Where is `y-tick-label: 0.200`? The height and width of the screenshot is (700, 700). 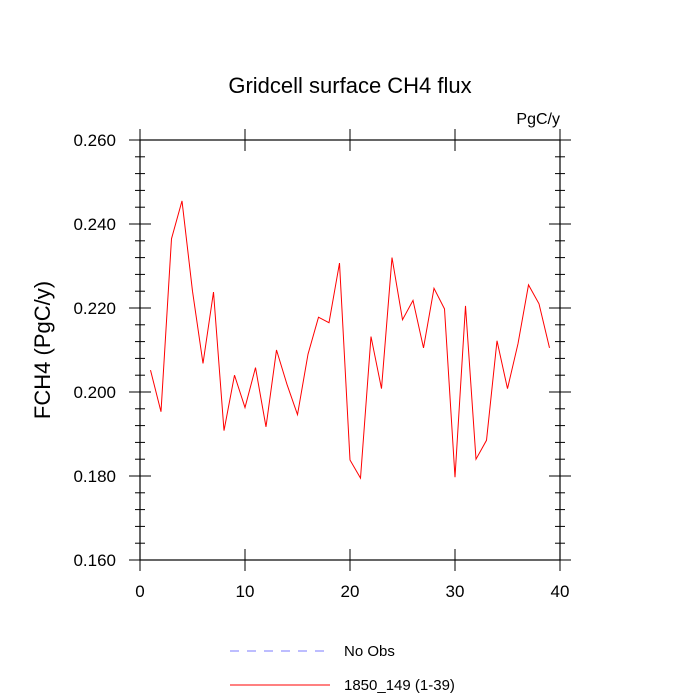
y-tick-label: 0.200 is located at coordinates (94, 392).